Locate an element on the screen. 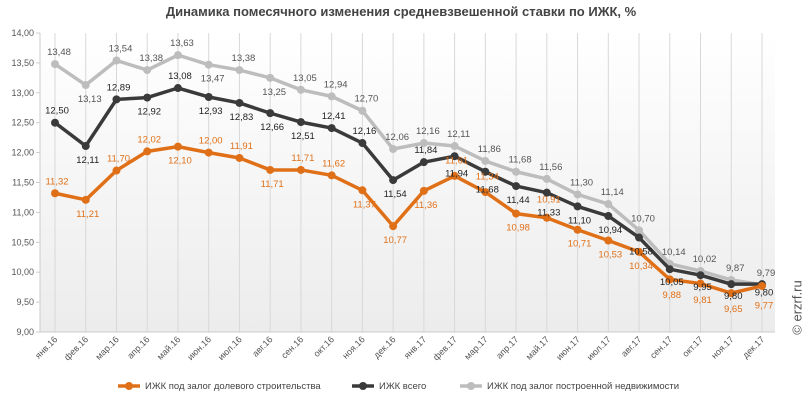  data-label: 11,30 is located at coordinates (581, 182).